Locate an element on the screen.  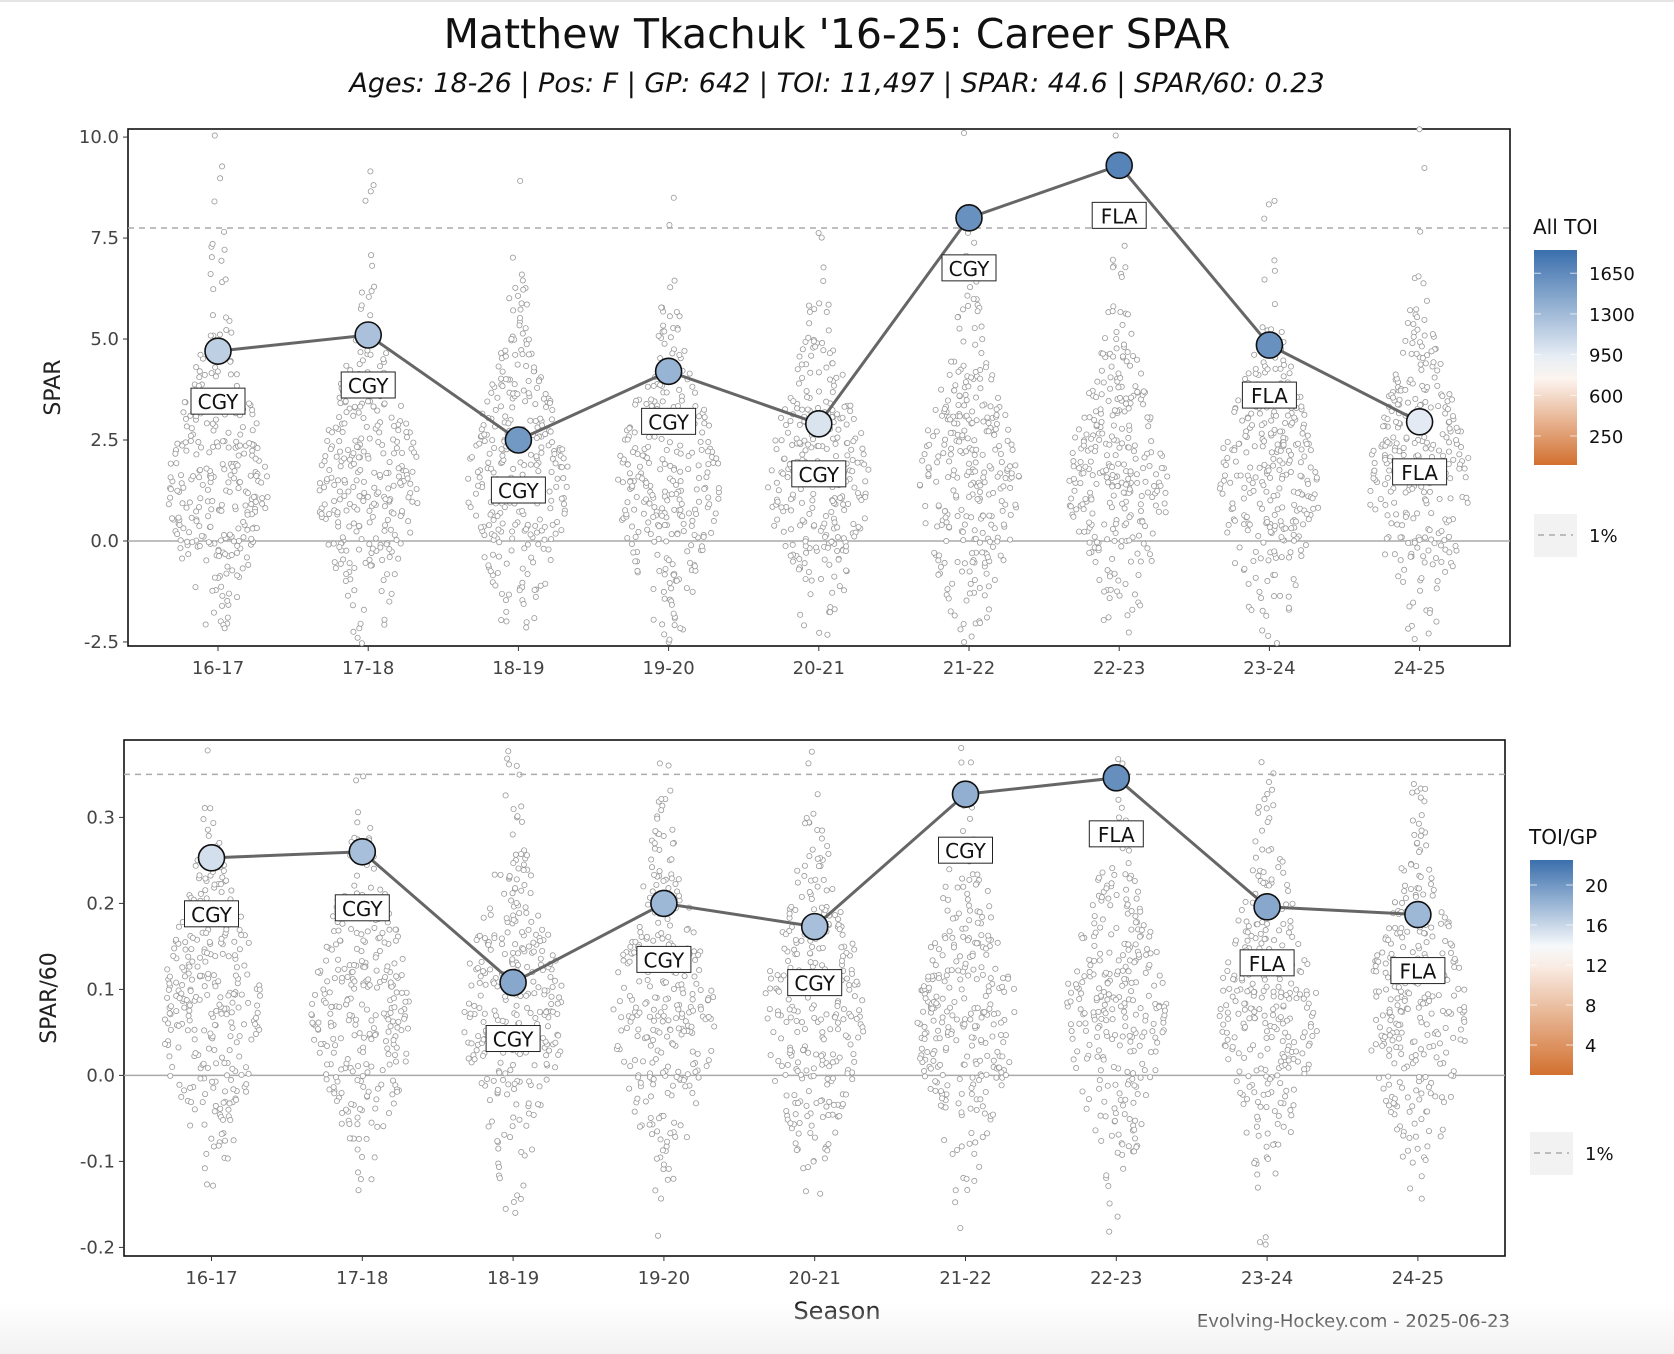
data-point is located at coordinates (1269, 345).